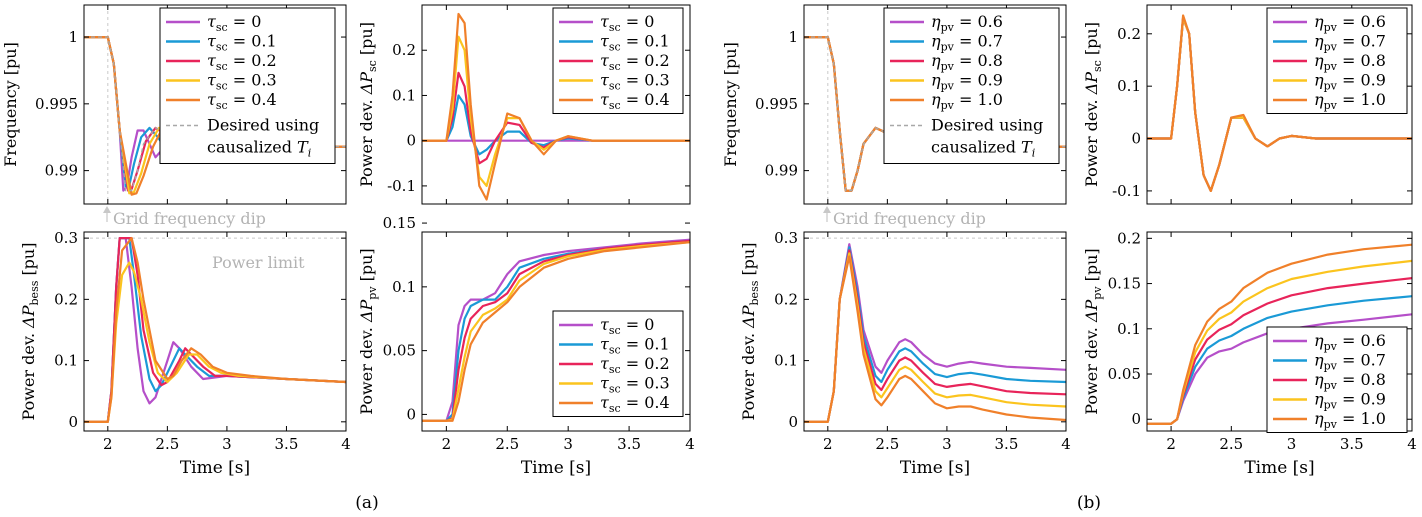  What do you see at coordinates (66, 361) in the screenshot?
I see `y-tick-label: 0.1` at bounding box center [66, 361].